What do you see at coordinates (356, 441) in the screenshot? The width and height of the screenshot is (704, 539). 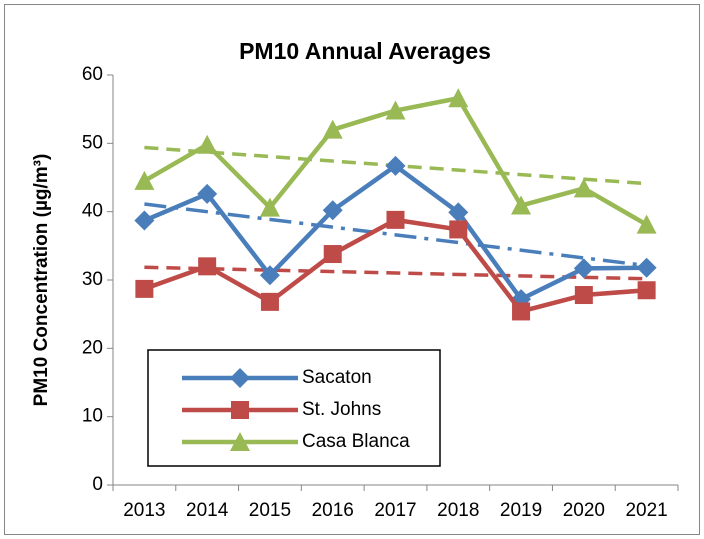 I see `legend-label: Casa Blanca` at bounding box center [356, 441].